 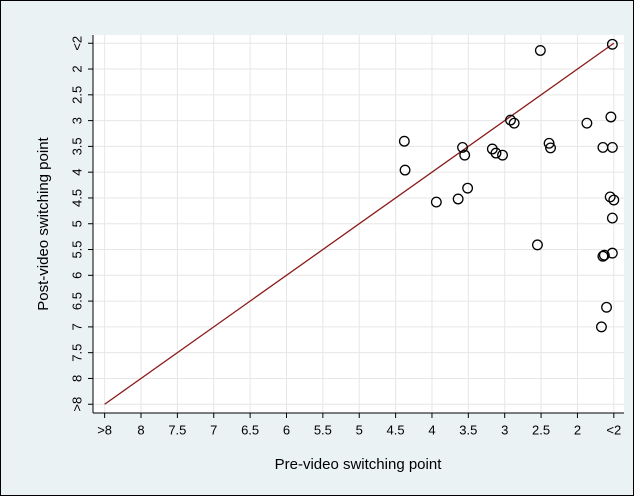 I want to click on x-tick-label: >8, so click(x=104, y=429).